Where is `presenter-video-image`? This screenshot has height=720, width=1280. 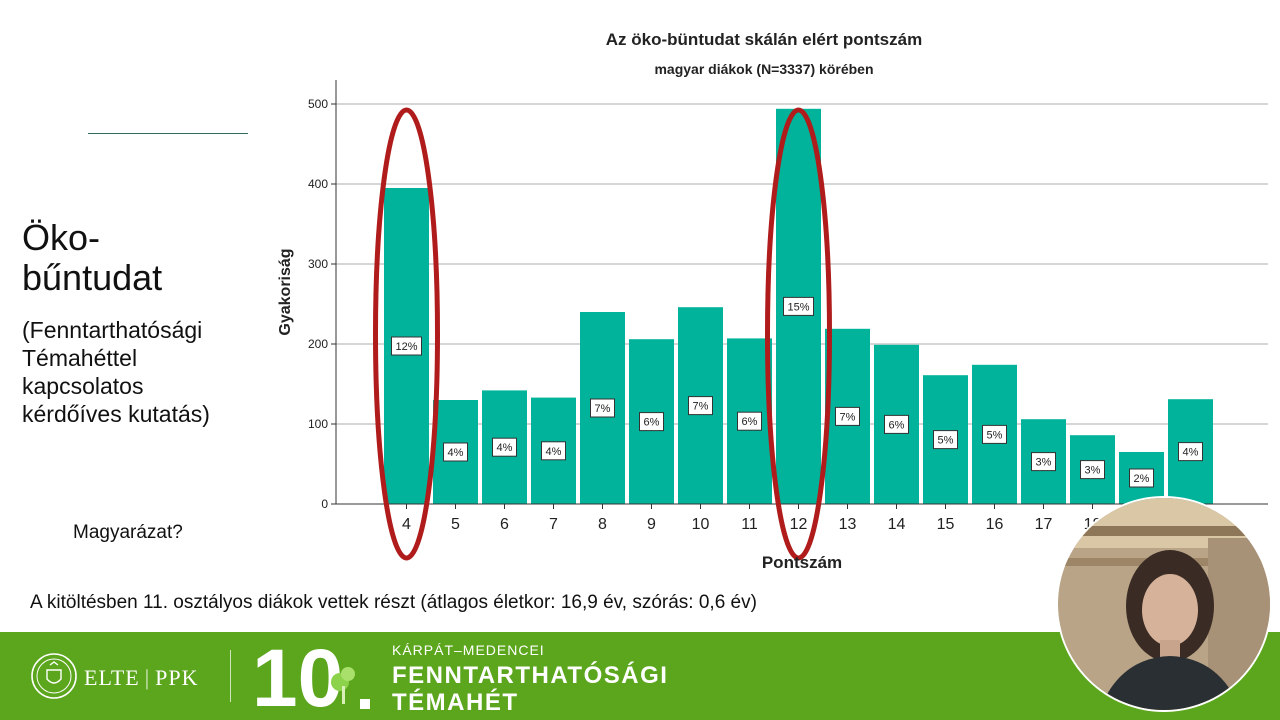 presenter-video-image is located at coordinates (1164, 604).